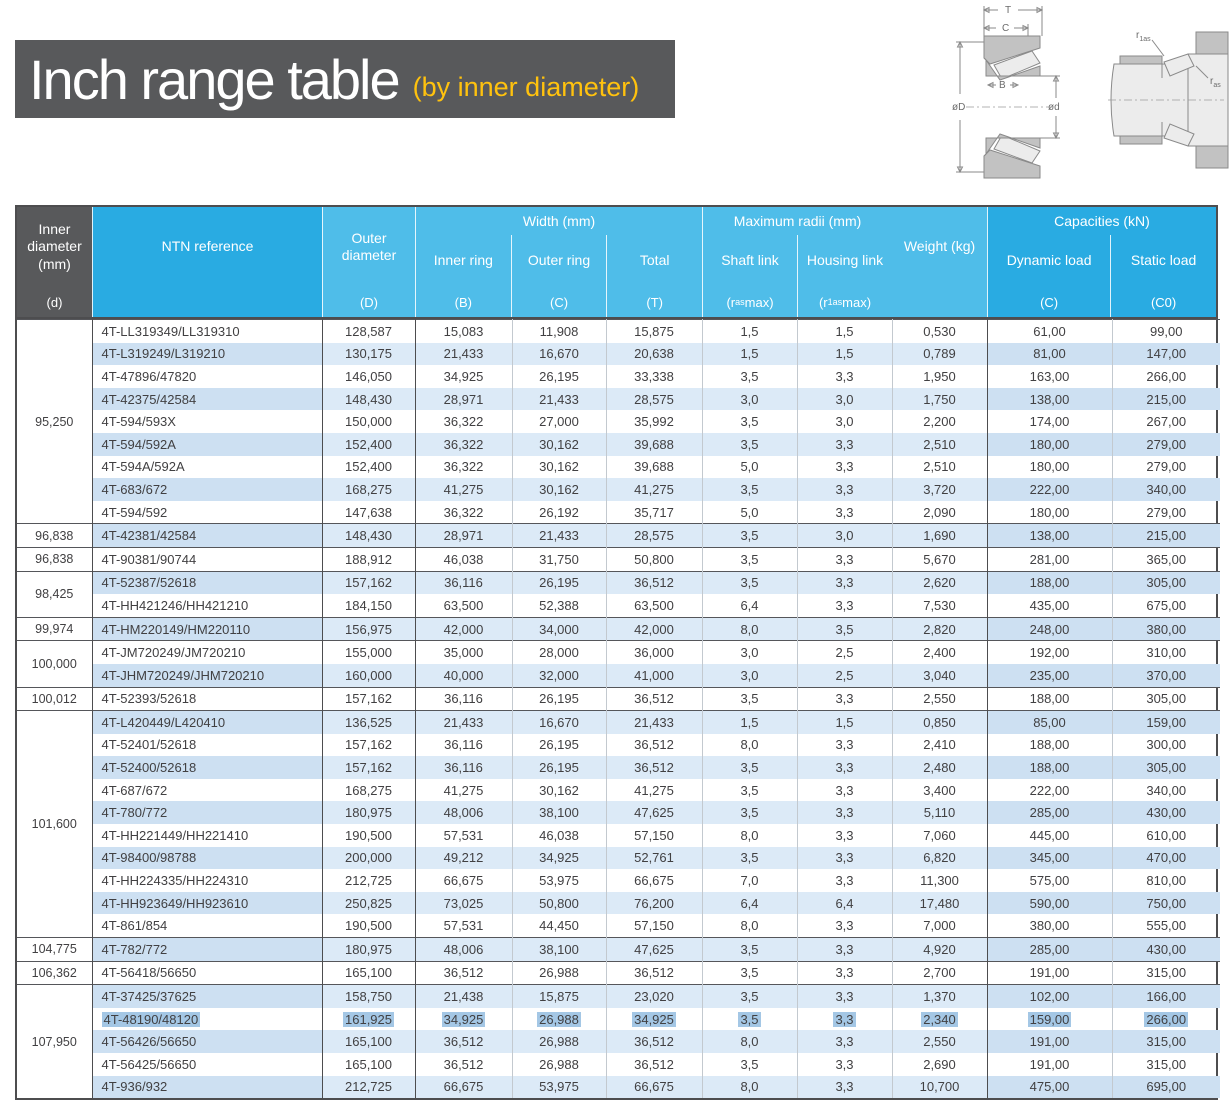  Describe the element at coordinates (464, 675) in the screenshot. I see `cell-B: 40,000` at that location.